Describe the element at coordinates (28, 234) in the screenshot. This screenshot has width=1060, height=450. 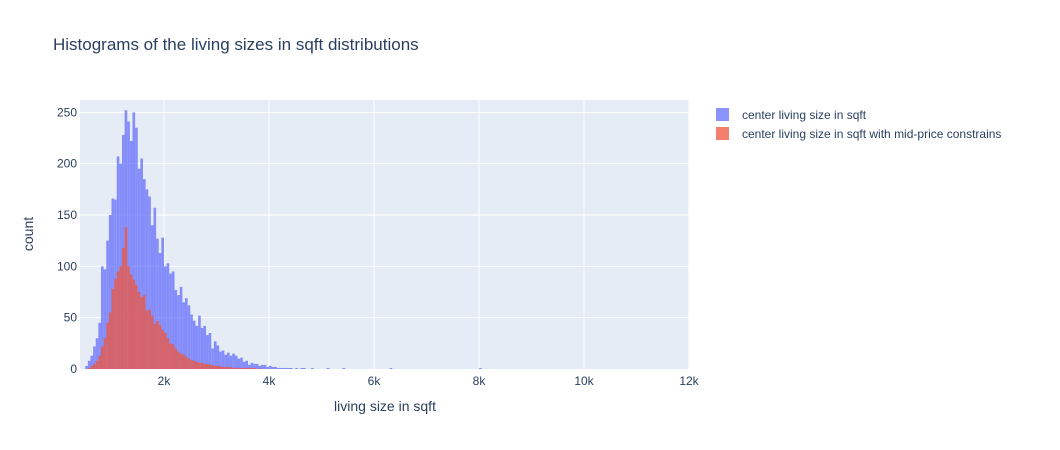
I see `y-axis-title: count` at that location.